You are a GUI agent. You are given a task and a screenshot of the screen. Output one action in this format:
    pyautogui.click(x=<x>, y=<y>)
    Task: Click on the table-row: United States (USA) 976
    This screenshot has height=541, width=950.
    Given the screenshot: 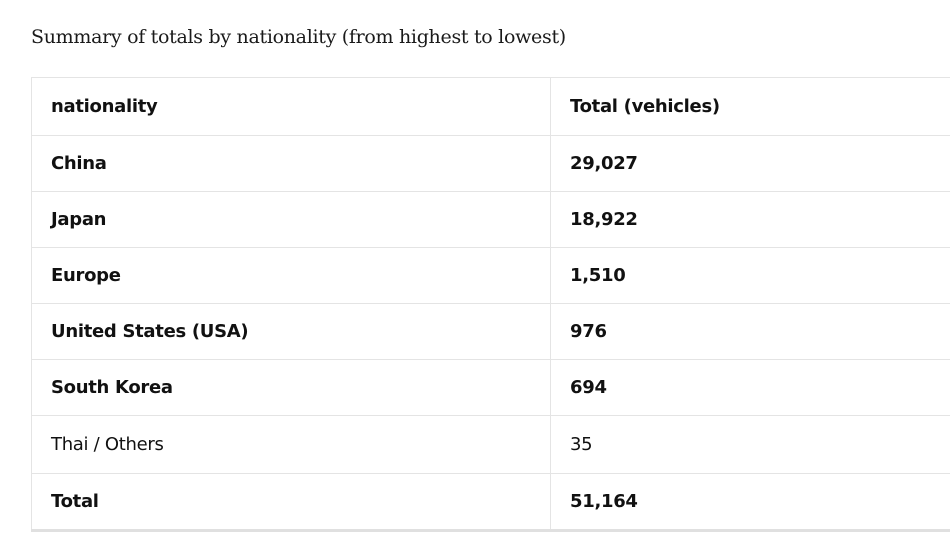 What is the action you would take?
    pyautogui.click(x=490, y=331)
    